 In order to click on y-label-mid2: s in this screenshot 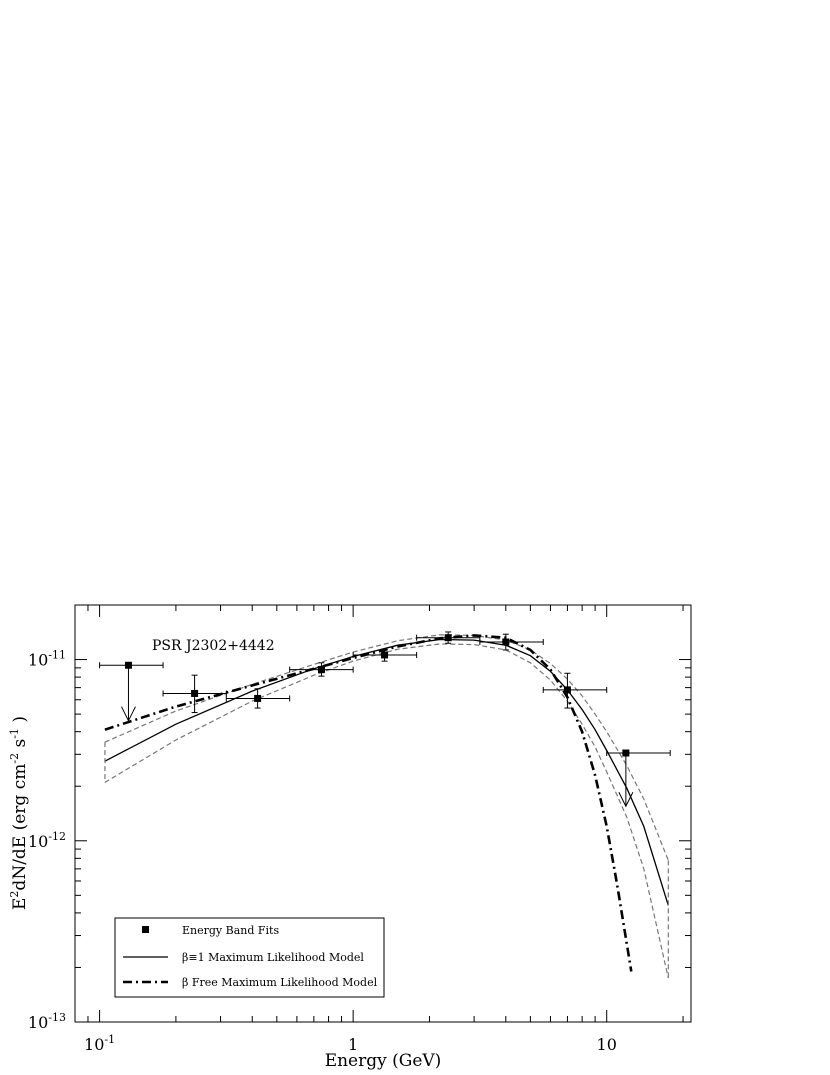, I will do `click(20, 746)`.